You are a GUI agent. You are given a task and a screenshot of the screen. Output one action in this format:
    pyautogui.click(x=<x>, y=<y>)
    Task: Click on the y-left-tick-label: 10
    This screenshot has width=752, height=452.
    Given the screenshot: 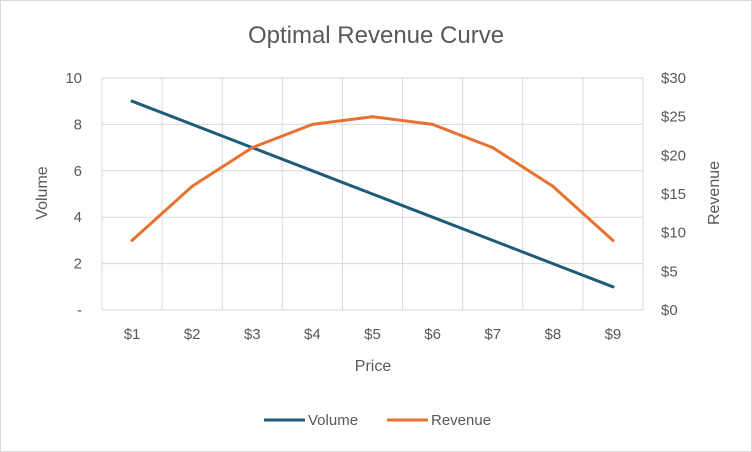 What is the action you would take?
    pyautogui.click(x=73, y=78)
    